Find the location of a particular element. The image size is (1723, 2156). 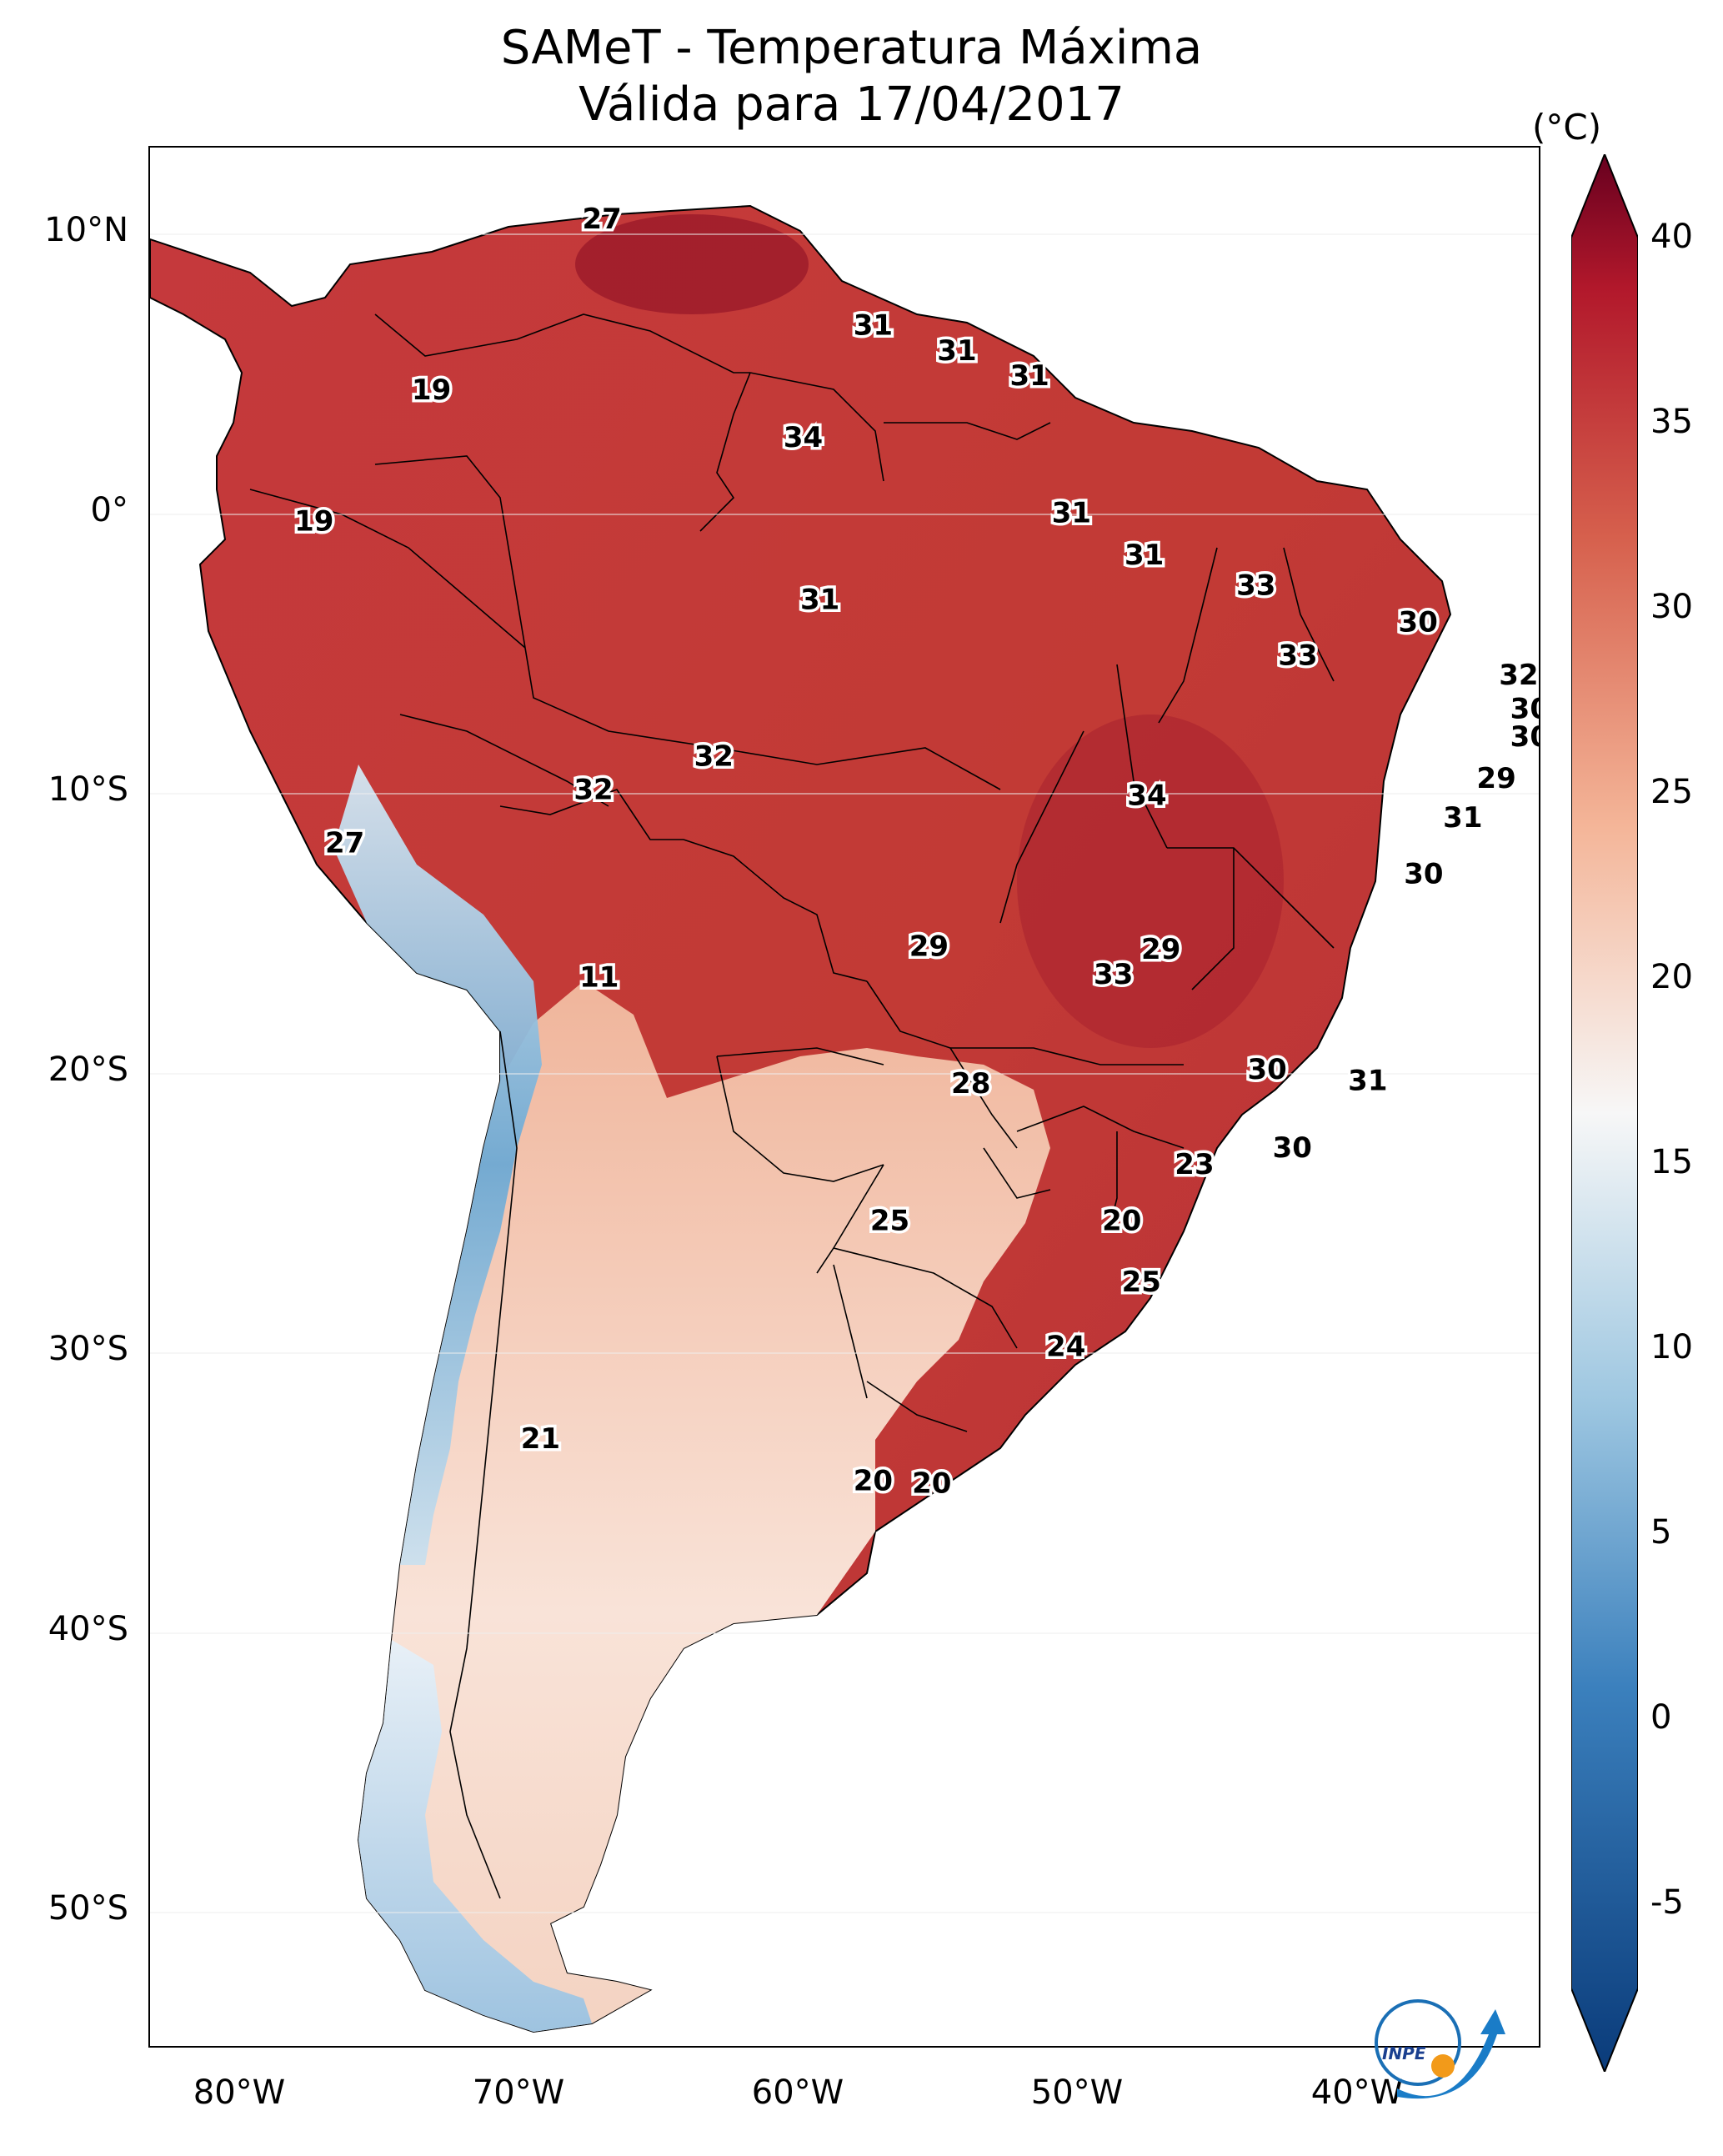

colorbar is located at coordinates (1605, 1113).